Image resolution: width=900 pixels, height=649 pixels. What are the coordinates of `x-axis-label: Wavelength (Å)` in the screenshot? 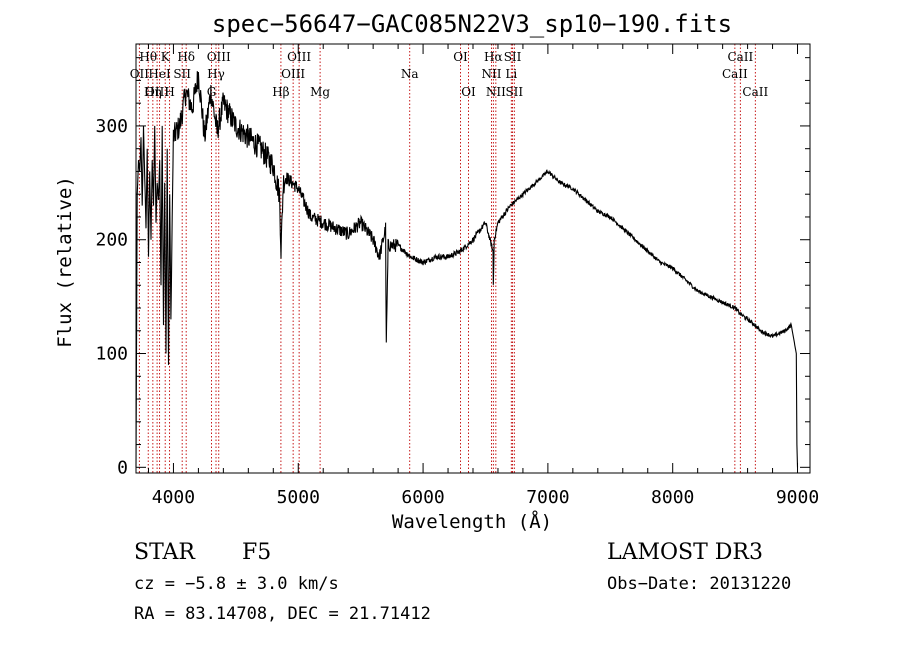 It's located at (472, 521).